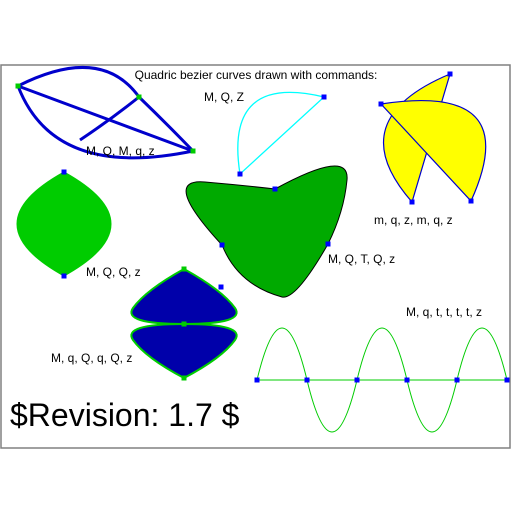  I want to click on curve-group-mqtqz, so click(266, 231).